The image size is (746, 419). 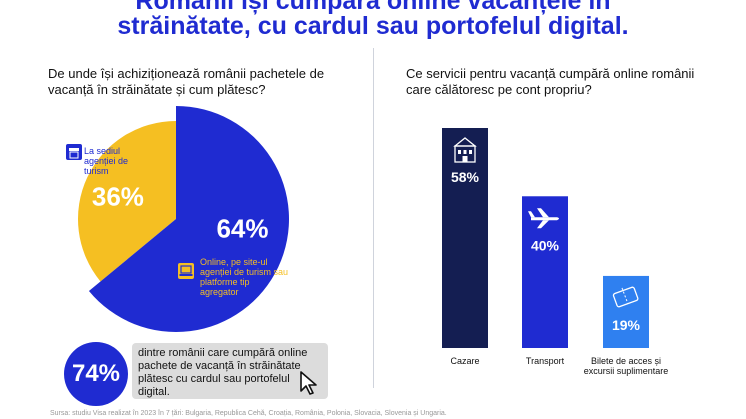 What do you see at coordinates (465, 177) in the screenshot?
I see `bar-value-1: 58%` at bounding box center [465, 177].